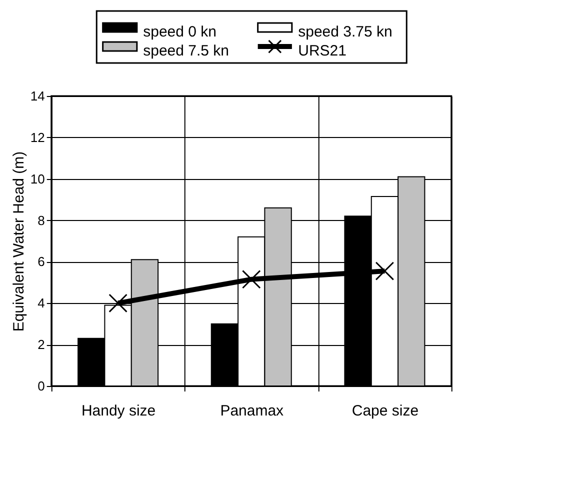 This screenshot has height=493, width=575. What do you see at coordinates (41, 386) in the screenshot?
I see `y-tick-label: 0` at bounding box center [41, 386].